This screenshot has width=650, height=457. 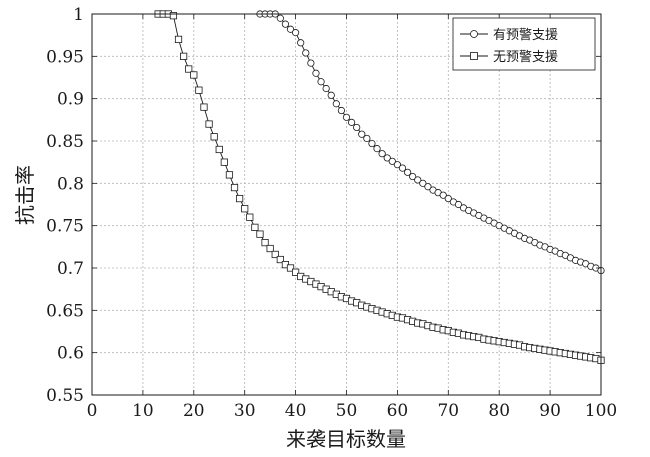 I want to click on y-tick-label: 0.8, so click(x=70, y=184).